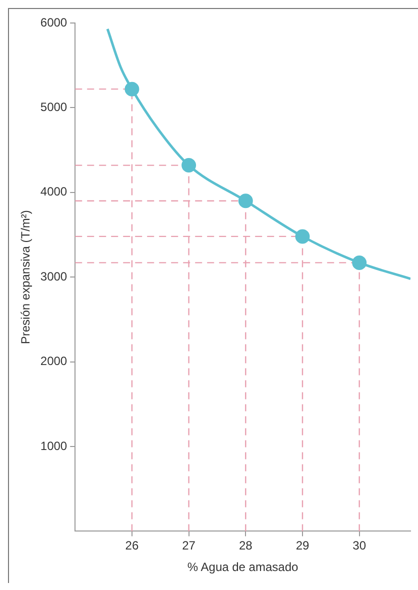  What do you see at coordinates (242, 567) in the screenshot?
I see `x-axis-title: % Agua de amasado` at bounding box center [242, 567].